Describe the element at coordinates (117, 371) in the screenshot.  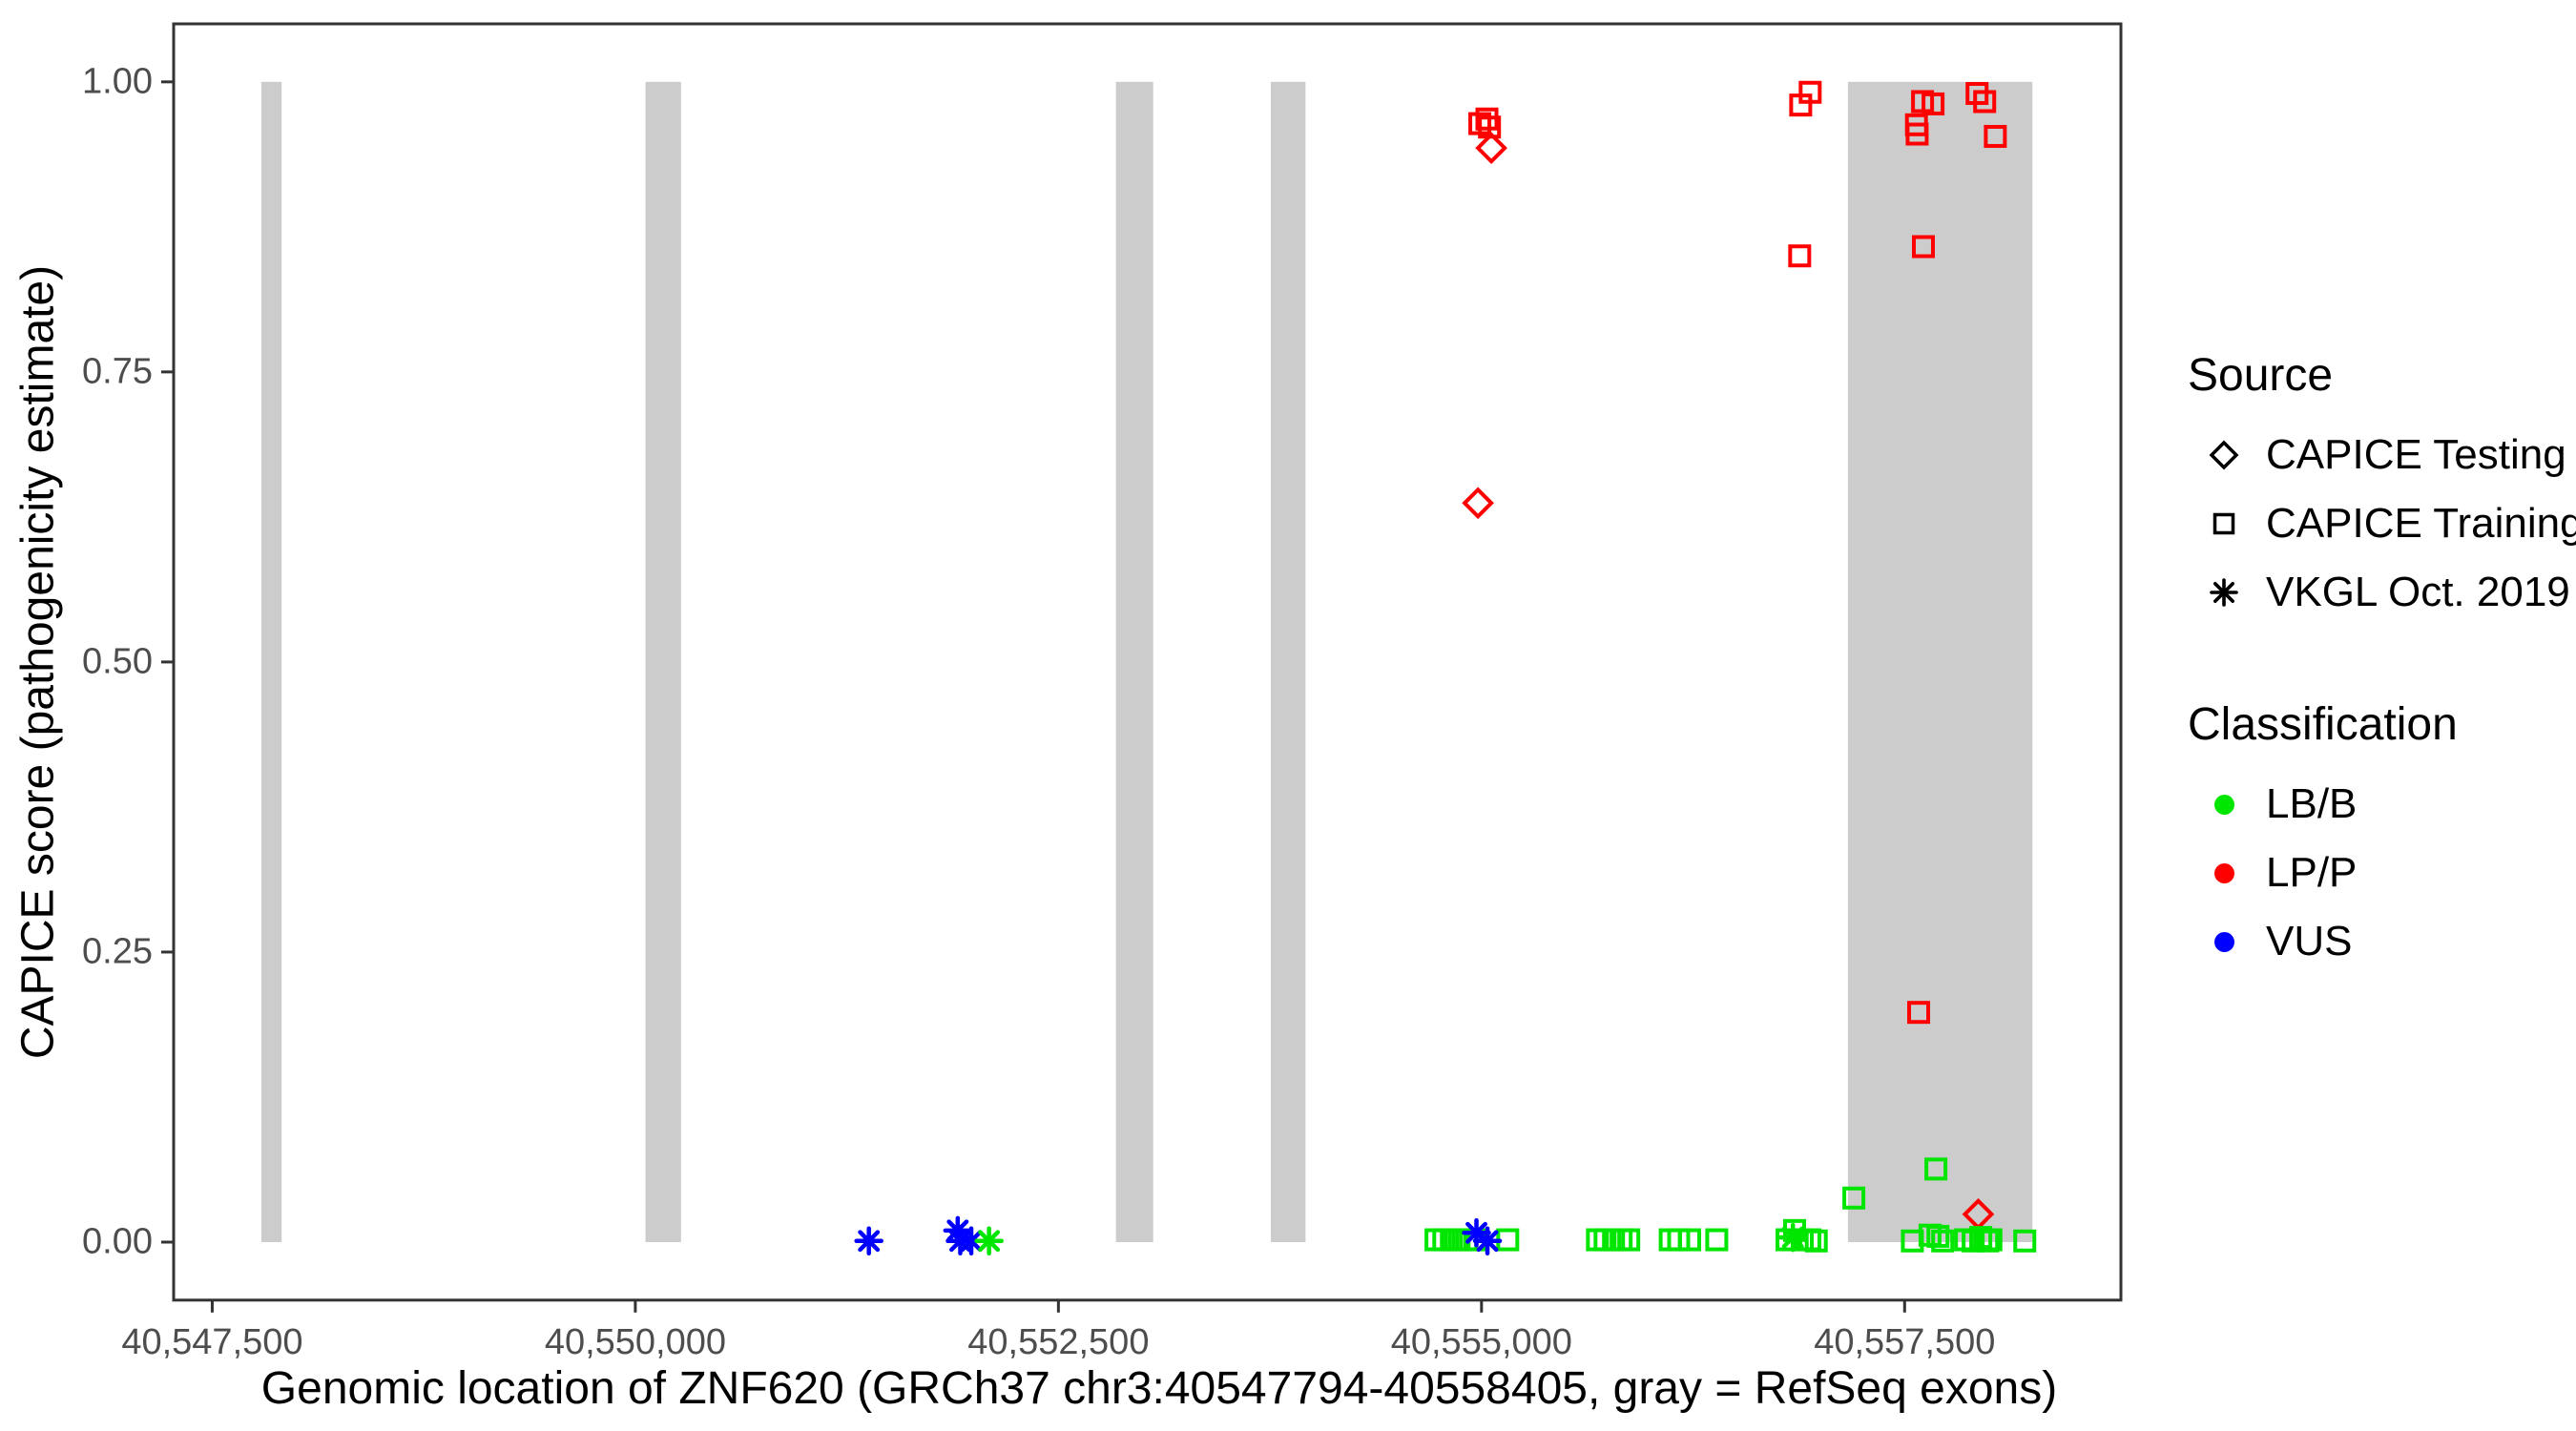
I see `y-tick-label: 0.75` at that location.